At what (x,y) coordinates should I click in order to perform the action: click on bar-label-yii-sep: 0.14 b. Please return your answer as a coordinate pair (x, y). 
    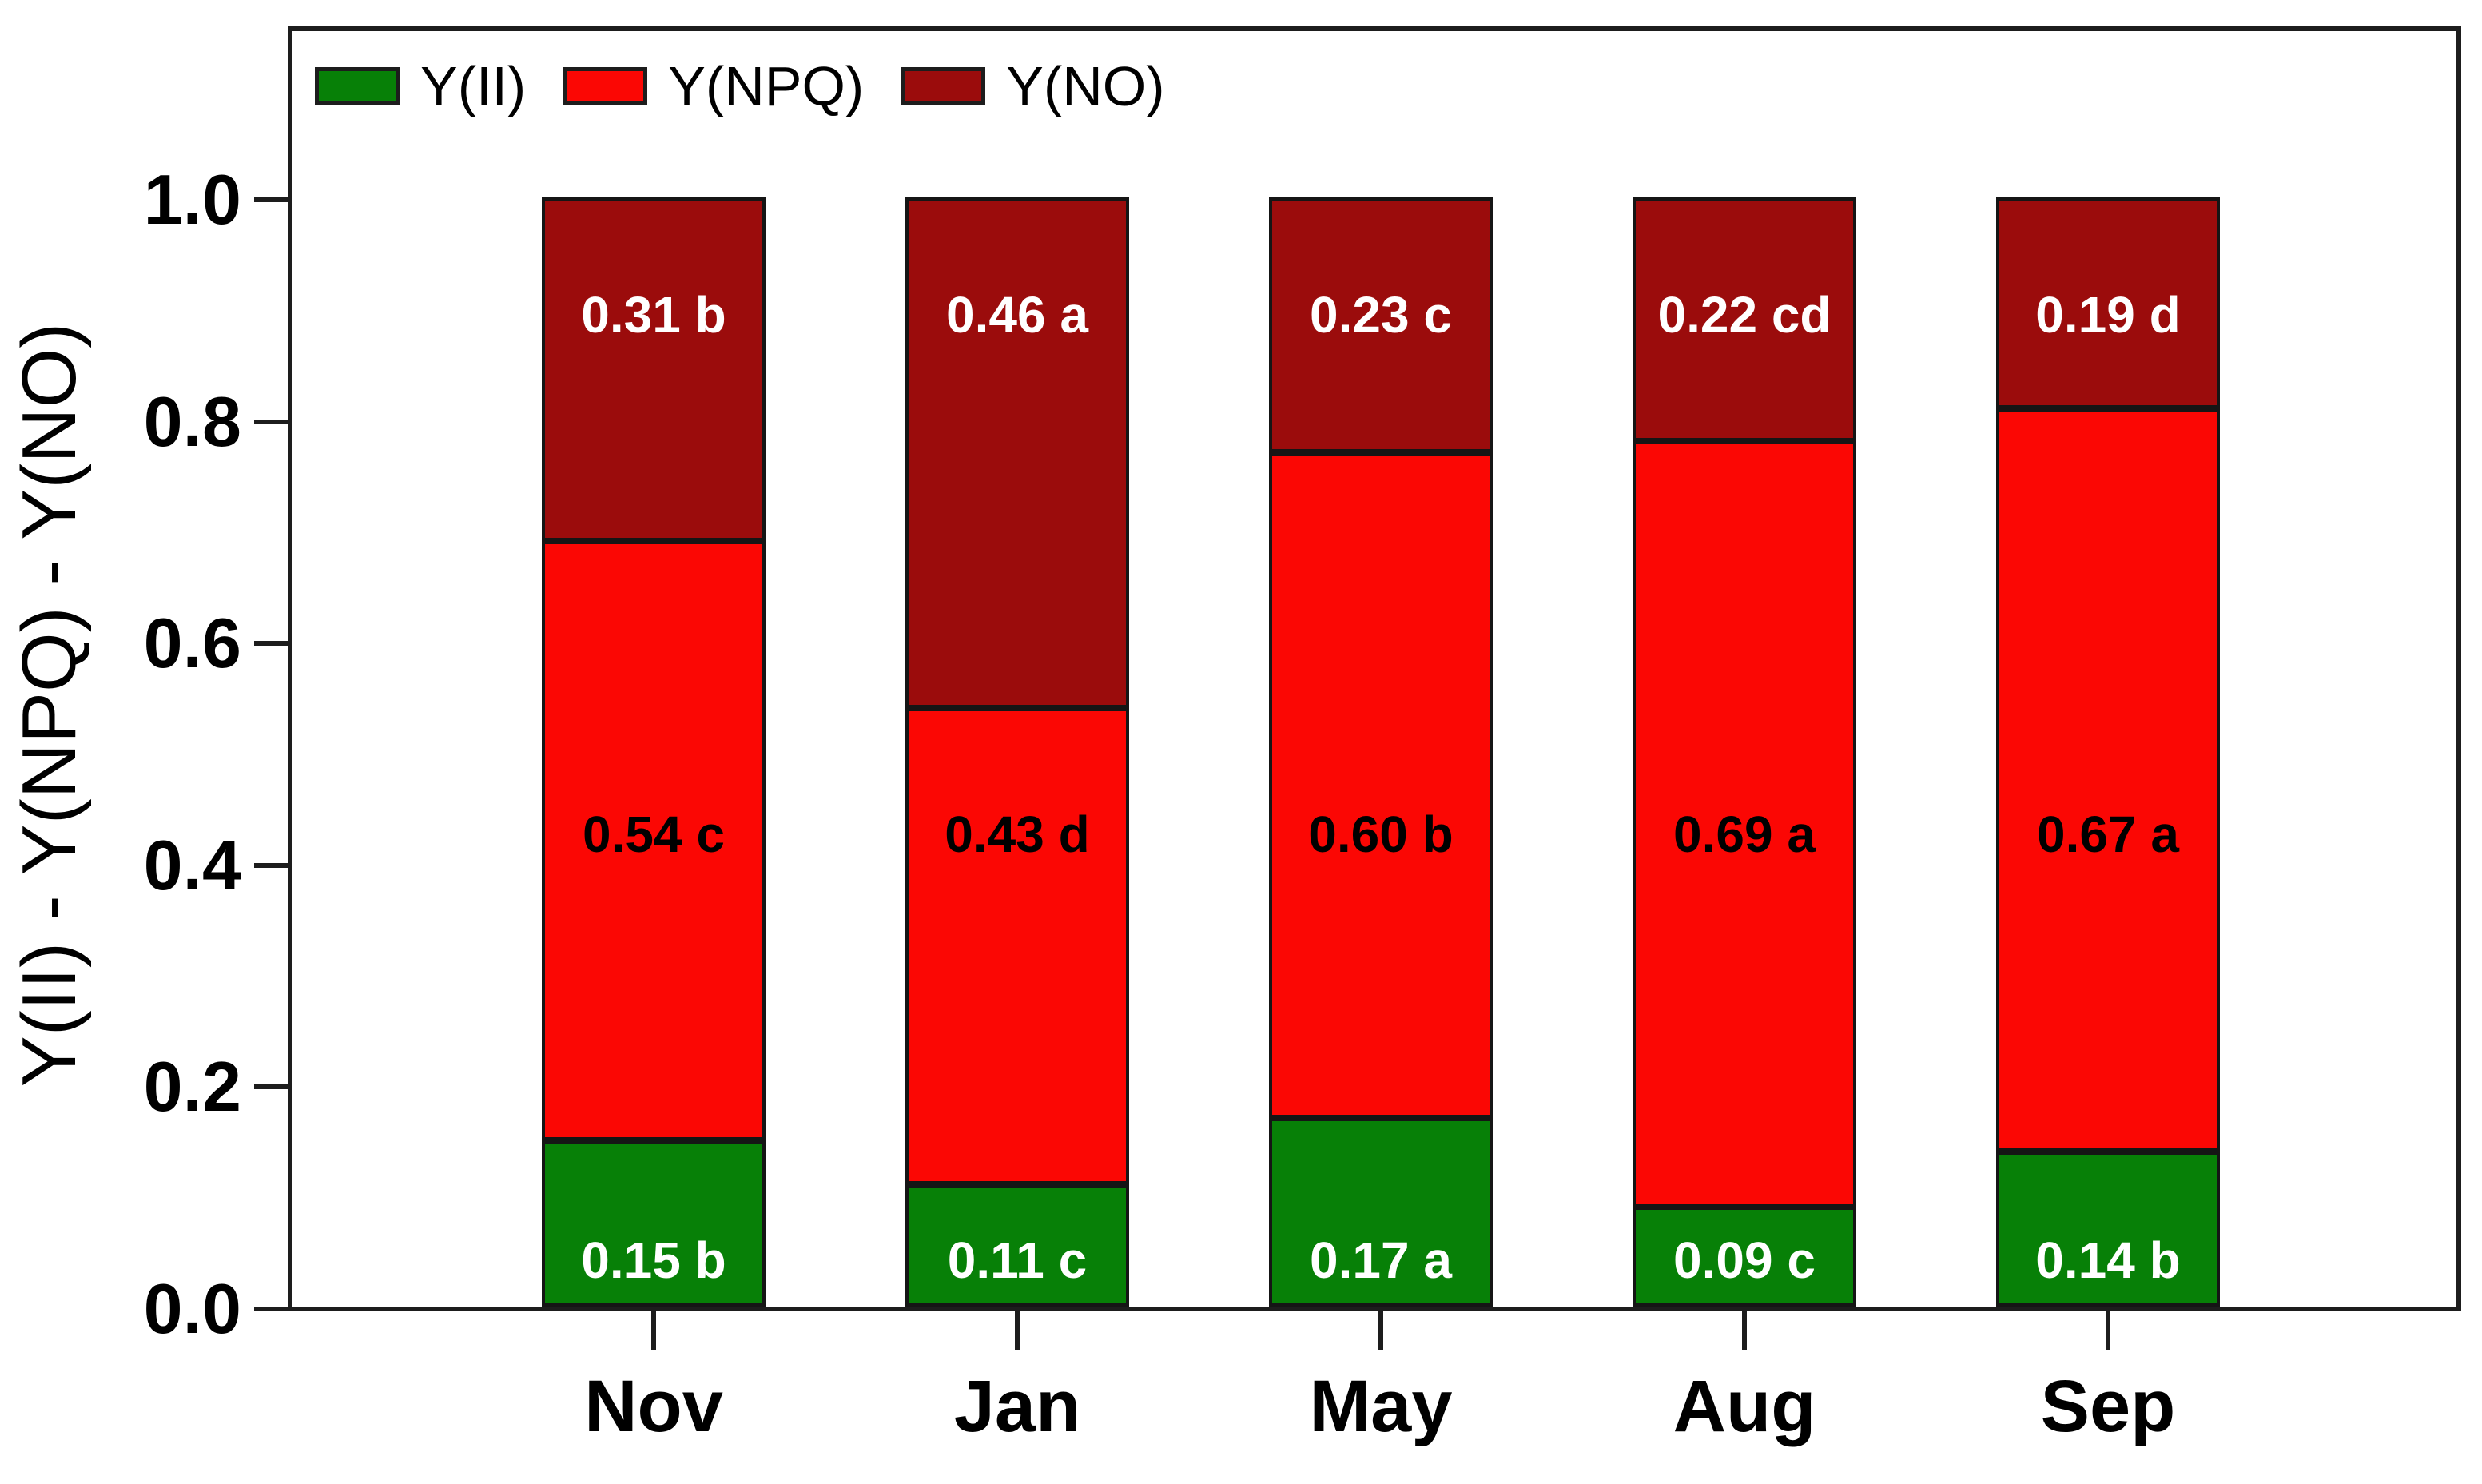
    Looking at the image, I should click on (2108, 1260).